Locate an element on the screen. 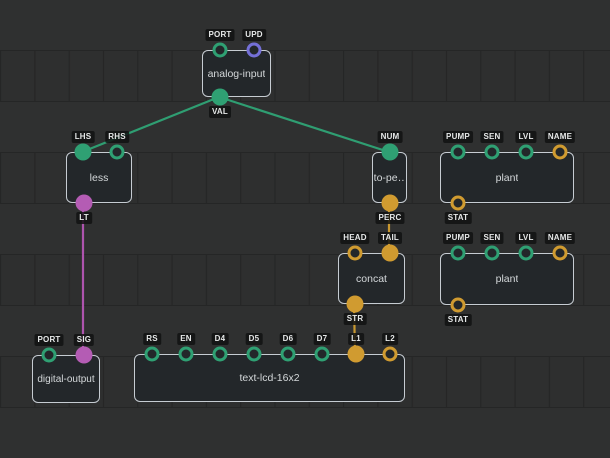 This screenshot has width=610, height=458. pin-label-en: EN is located at coordinates (186, 339).